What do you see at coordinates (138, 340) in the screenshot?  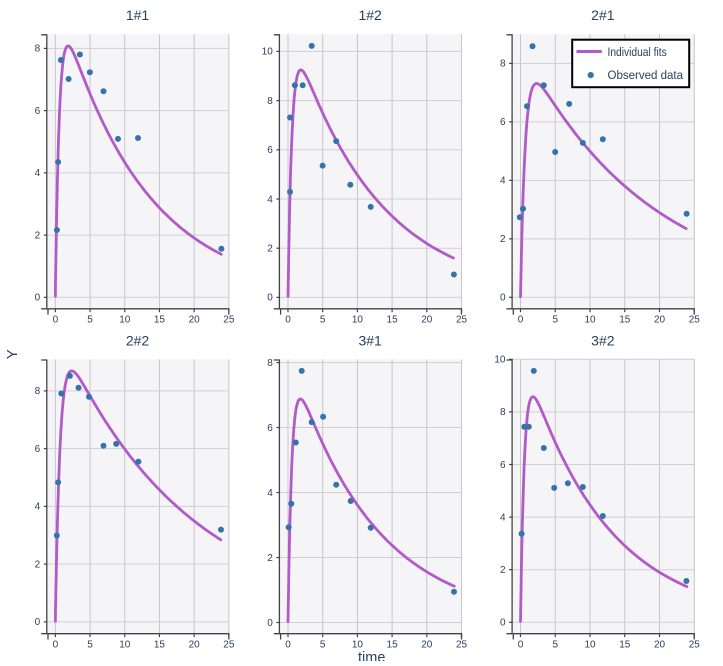 I see `svg-text: 2#2` at bounding box center [138, 340].